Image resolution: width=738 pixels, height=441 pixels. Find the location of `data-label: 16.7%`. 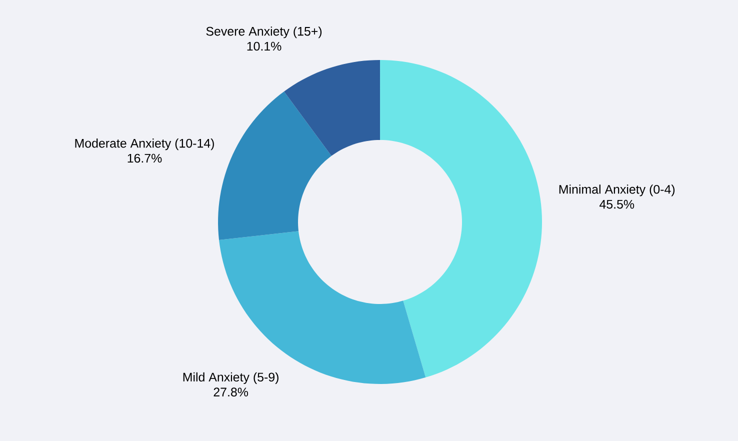

data-label: 16.7% is located at coordinates (145, 158).